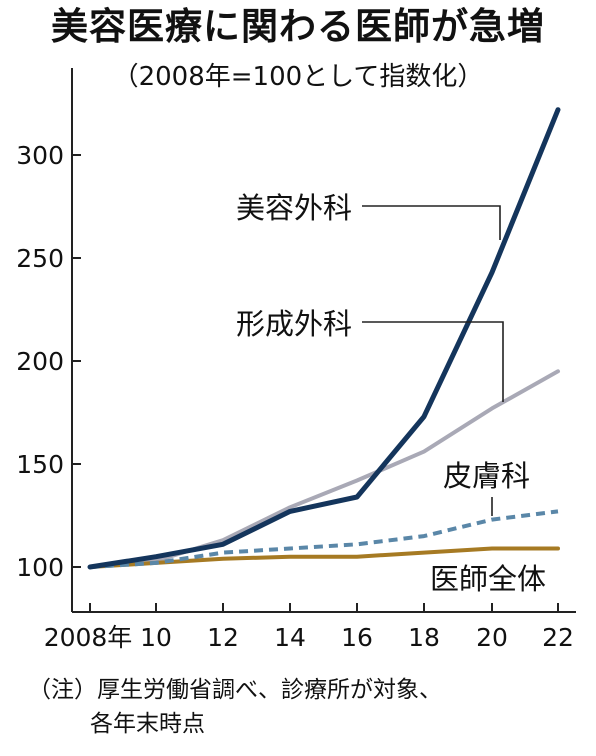 This screenshot has height=756, width=596. Describe the element at coordinates (40, 155) in the screenshot. I see `y-tick-label: 300` at that location.